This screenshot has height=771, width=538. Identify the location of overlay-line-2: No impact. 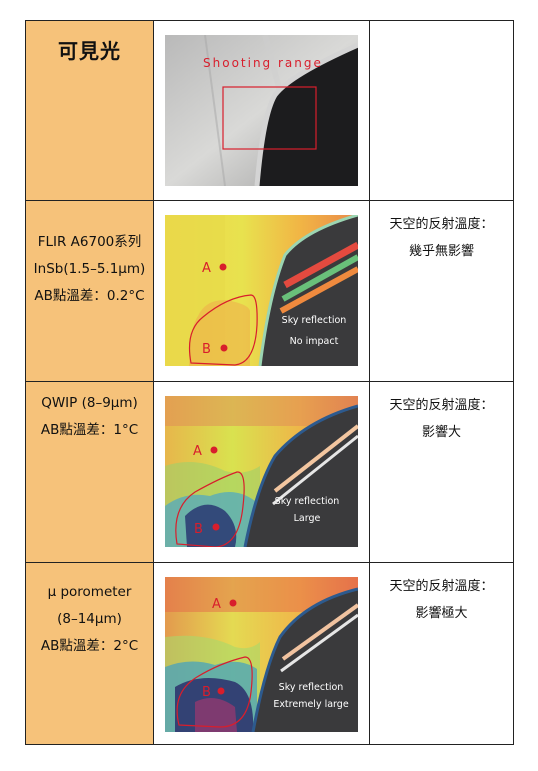
(314, 341).